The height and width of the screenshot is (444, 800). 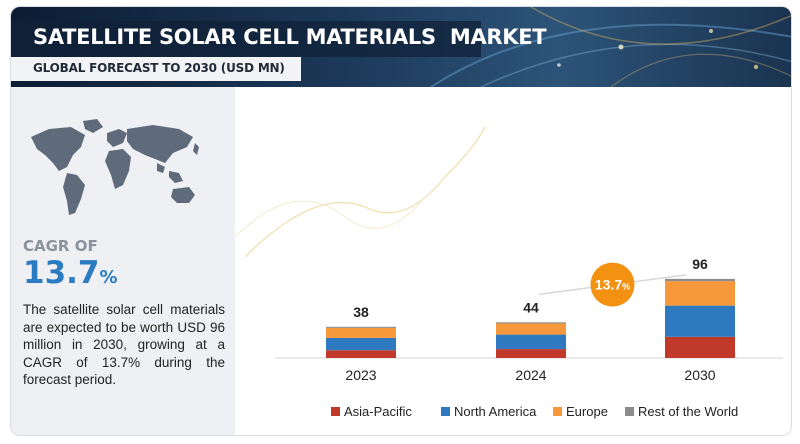 What do you see at coordinates (531, 329) in the screenshot?
I see `bar-segment-europe-2024` at bounding box center [531, 329].